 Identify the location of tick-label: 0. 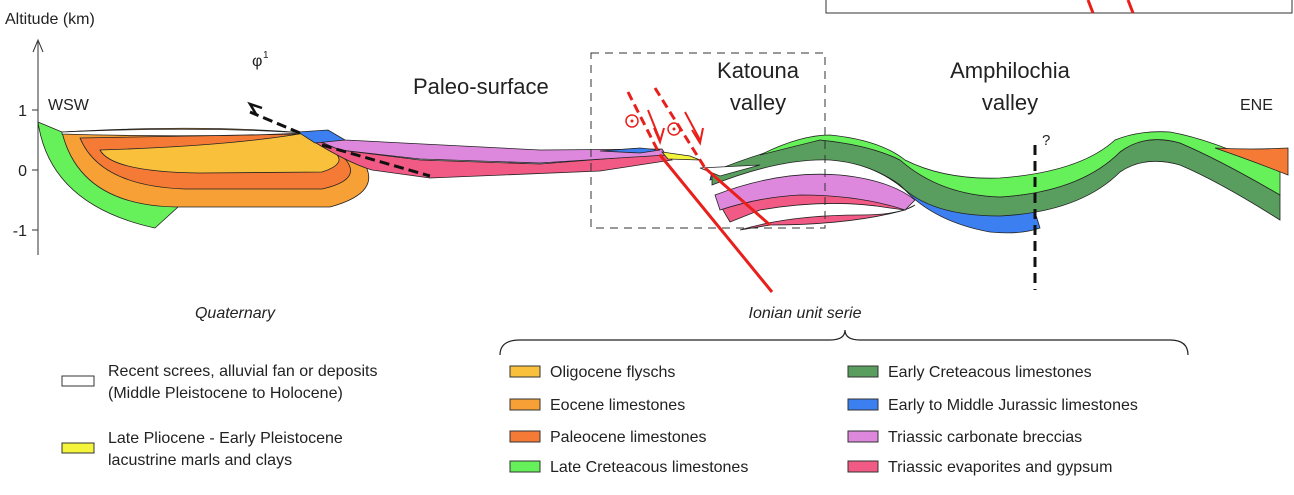
(22, 171).